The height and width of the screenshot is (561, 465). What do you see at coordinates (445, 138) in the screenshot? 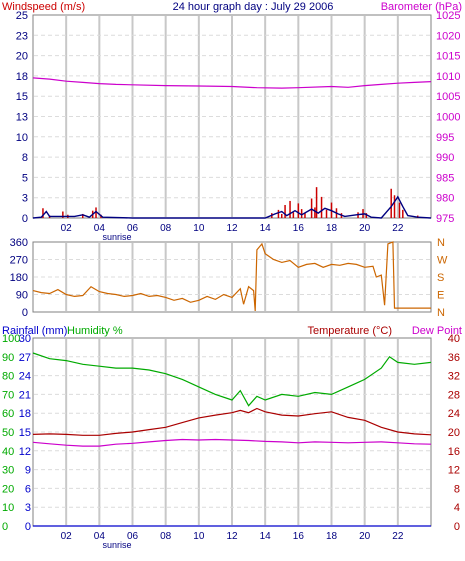
I see `barometer-tick-label: 995` at bounding box center [445, 138].